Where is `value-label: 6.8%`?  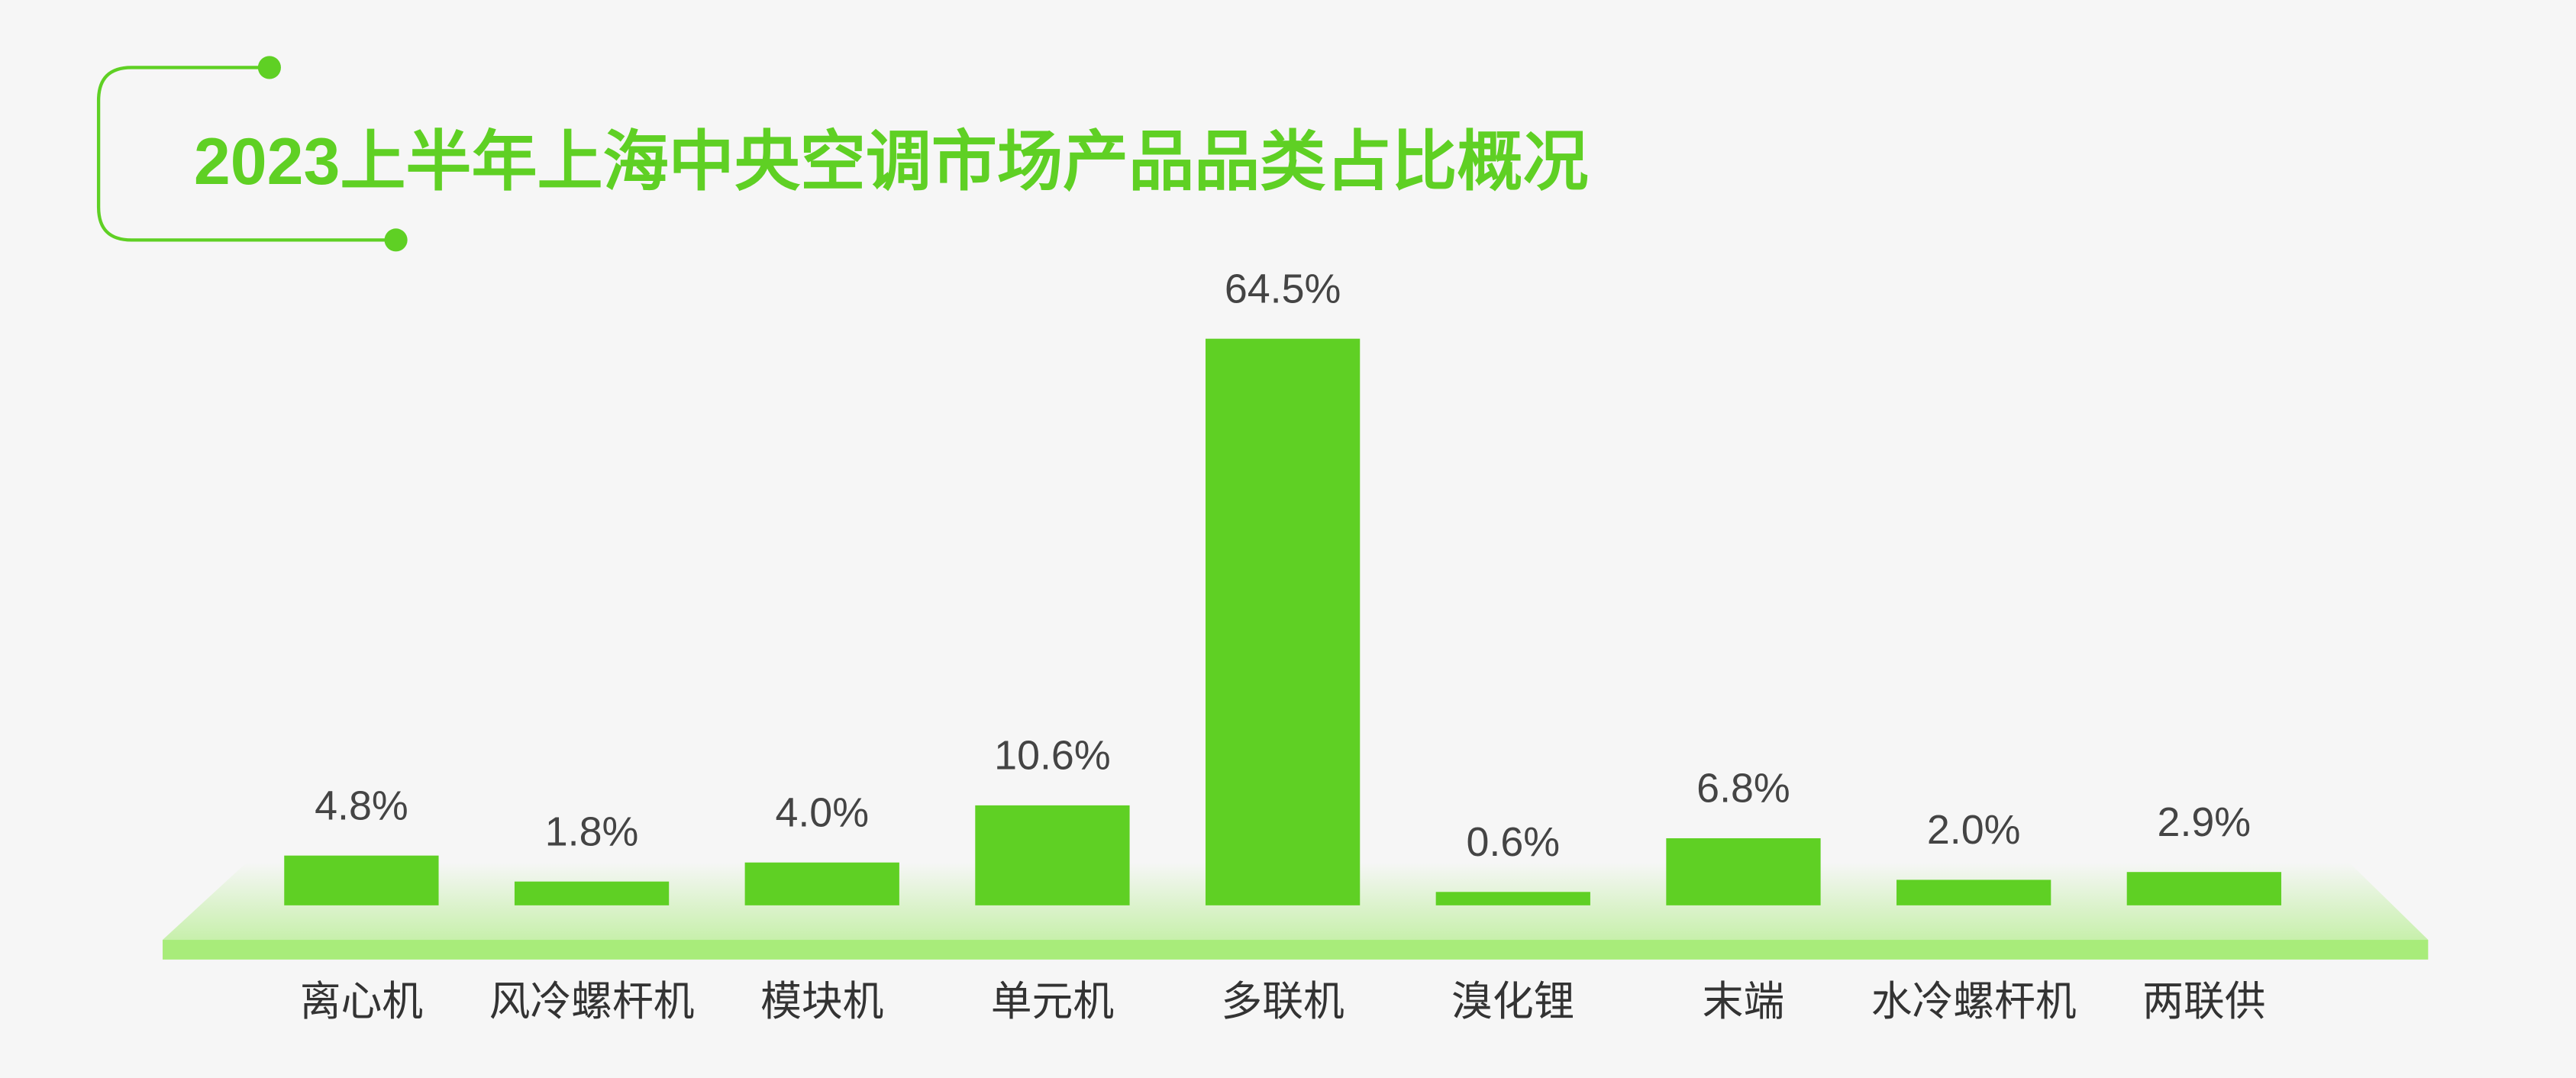
value-label: 6.8% is located at coordinates (1743, 789).